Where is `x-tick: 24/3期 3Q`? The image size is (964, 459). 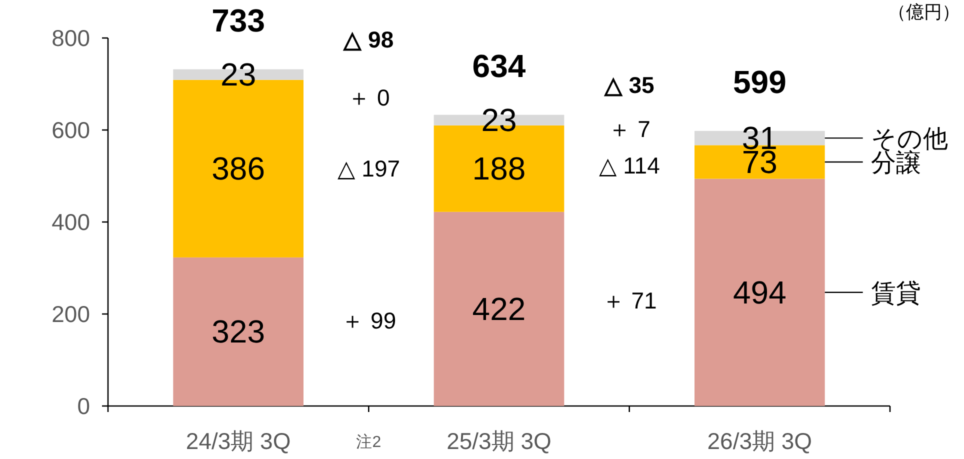 x-tick: 24/3期 3Q is located at coordinates (238, 441).